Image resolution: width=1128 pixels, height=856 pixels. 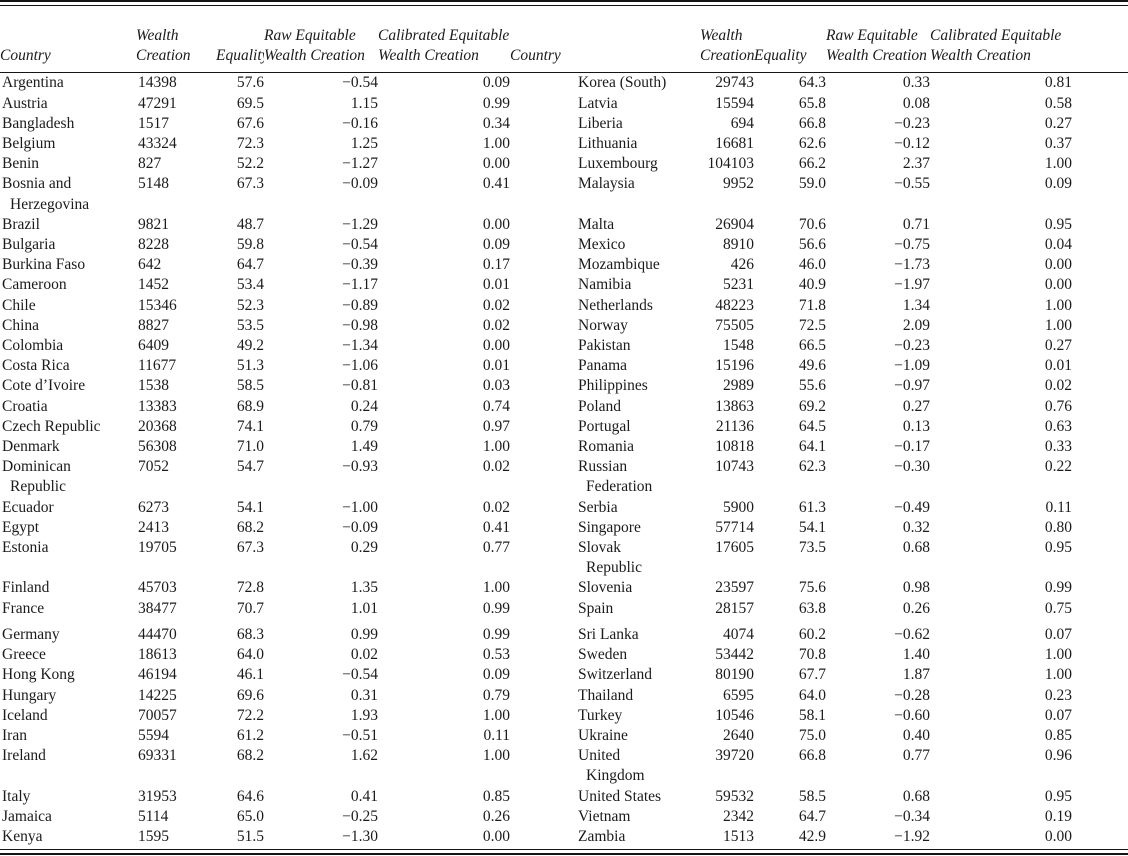 What do you see at coordinates (364, 655) in the screenshot?
I see `raw-value: 0.02` at bounding box center [364, 655].